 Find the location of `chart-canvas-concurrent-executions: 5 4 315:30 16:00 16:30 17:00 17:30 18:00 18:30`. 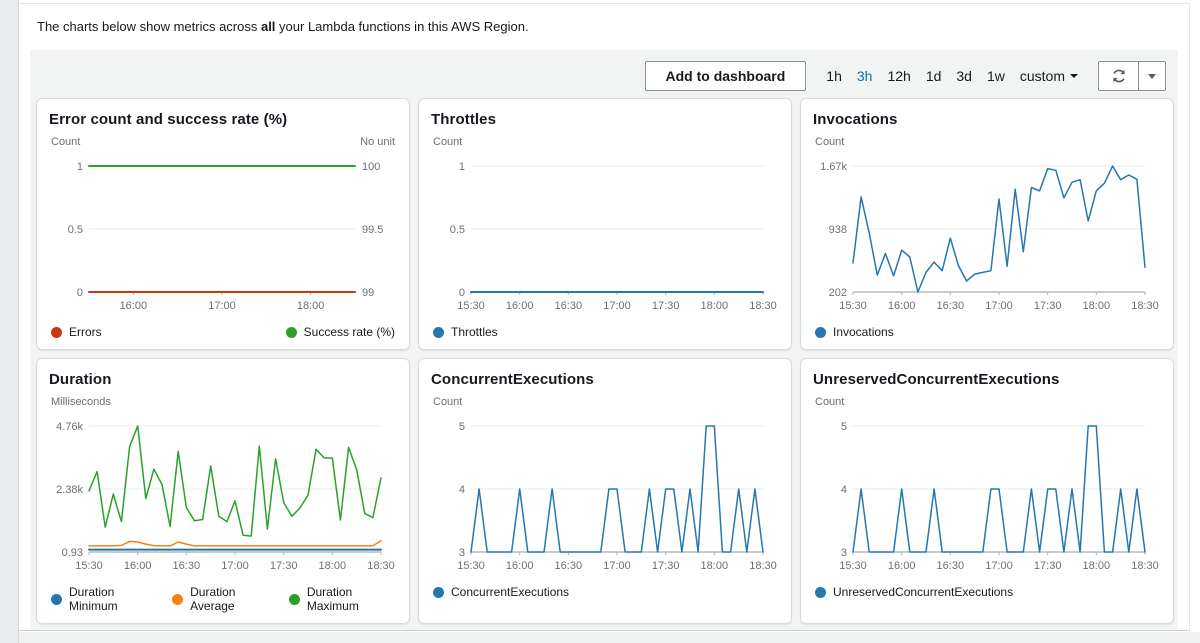

chart-canvas-concurrent-executions: 5 4 315:30 16:00 16:30 17:00 17:30 18:00 18:30 is located at coordinates (605, 495).